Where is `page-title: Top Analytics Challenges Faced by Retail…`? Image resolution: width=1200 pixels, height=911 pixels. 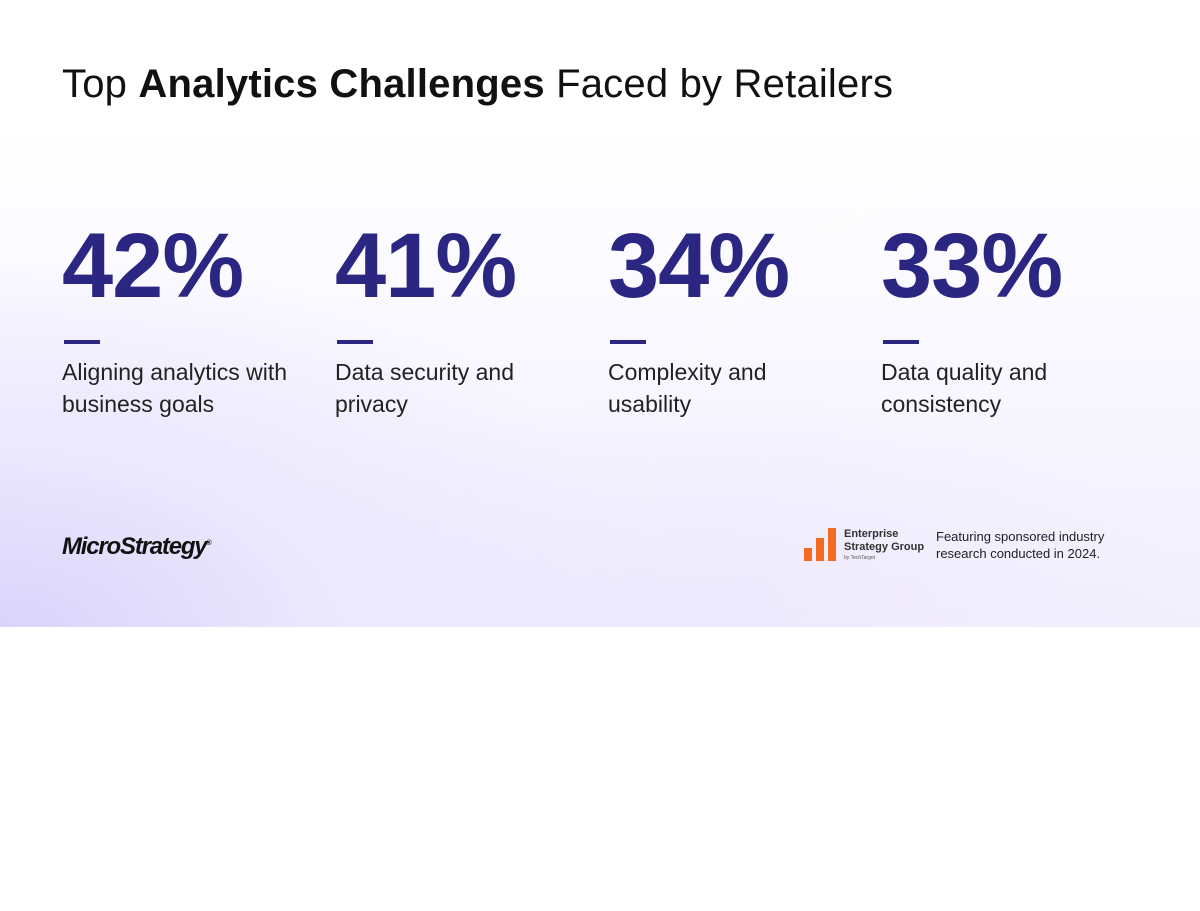
page-title: Top Analytics Challenges Faced by Retail… is located at coordinates (477, 84).